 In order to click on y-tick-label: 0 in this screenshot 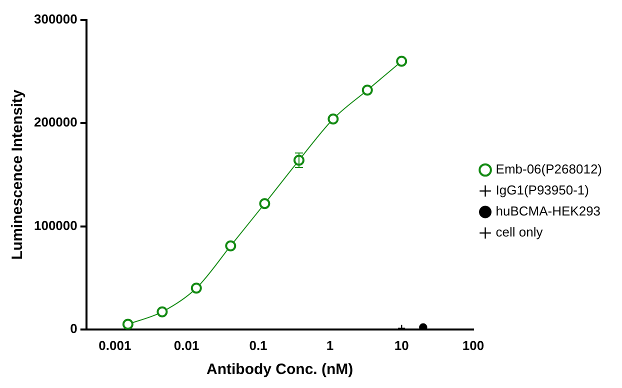, I will do `click(74, 328)`.